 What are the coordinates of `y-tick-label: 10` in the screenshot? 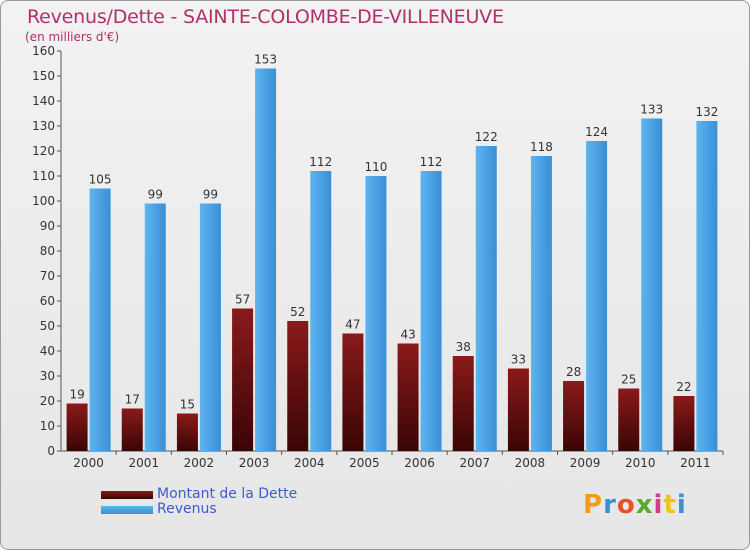 It's located at (47, 426).